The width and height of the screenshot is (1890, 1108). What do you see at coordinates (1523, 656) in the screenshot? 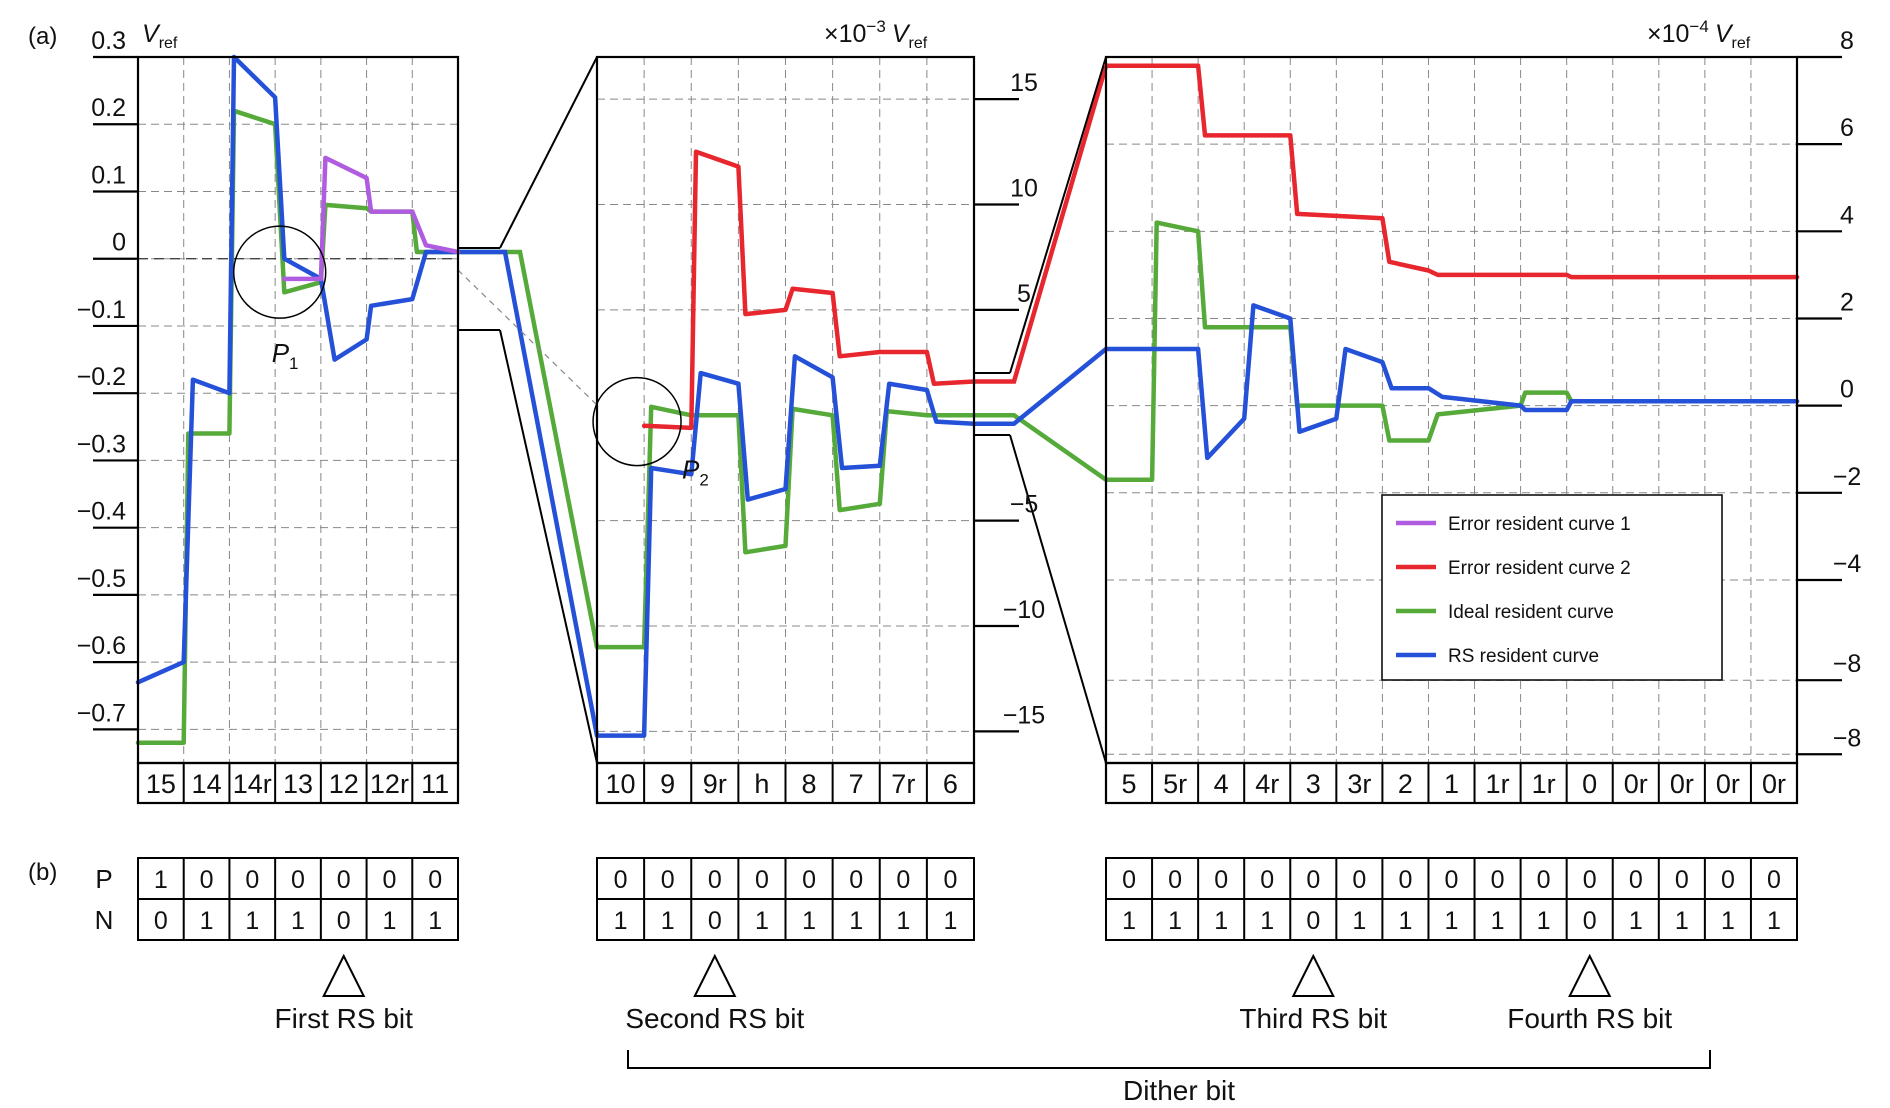
I see `legend-label: RS resident curve` at bounding box center [1523, 656].